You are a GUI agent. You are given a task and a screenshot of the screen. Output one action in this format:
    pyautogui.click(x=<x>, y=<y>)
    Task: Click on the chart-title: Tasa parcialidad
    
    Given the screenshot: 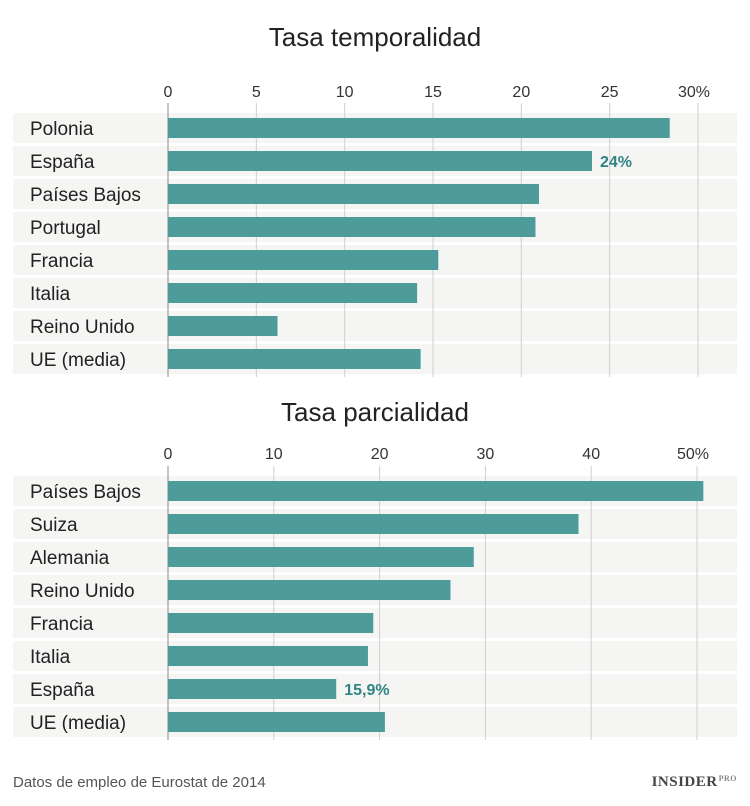 What is the action you would take?
    pyautogui.click(x=375, y=412)
    